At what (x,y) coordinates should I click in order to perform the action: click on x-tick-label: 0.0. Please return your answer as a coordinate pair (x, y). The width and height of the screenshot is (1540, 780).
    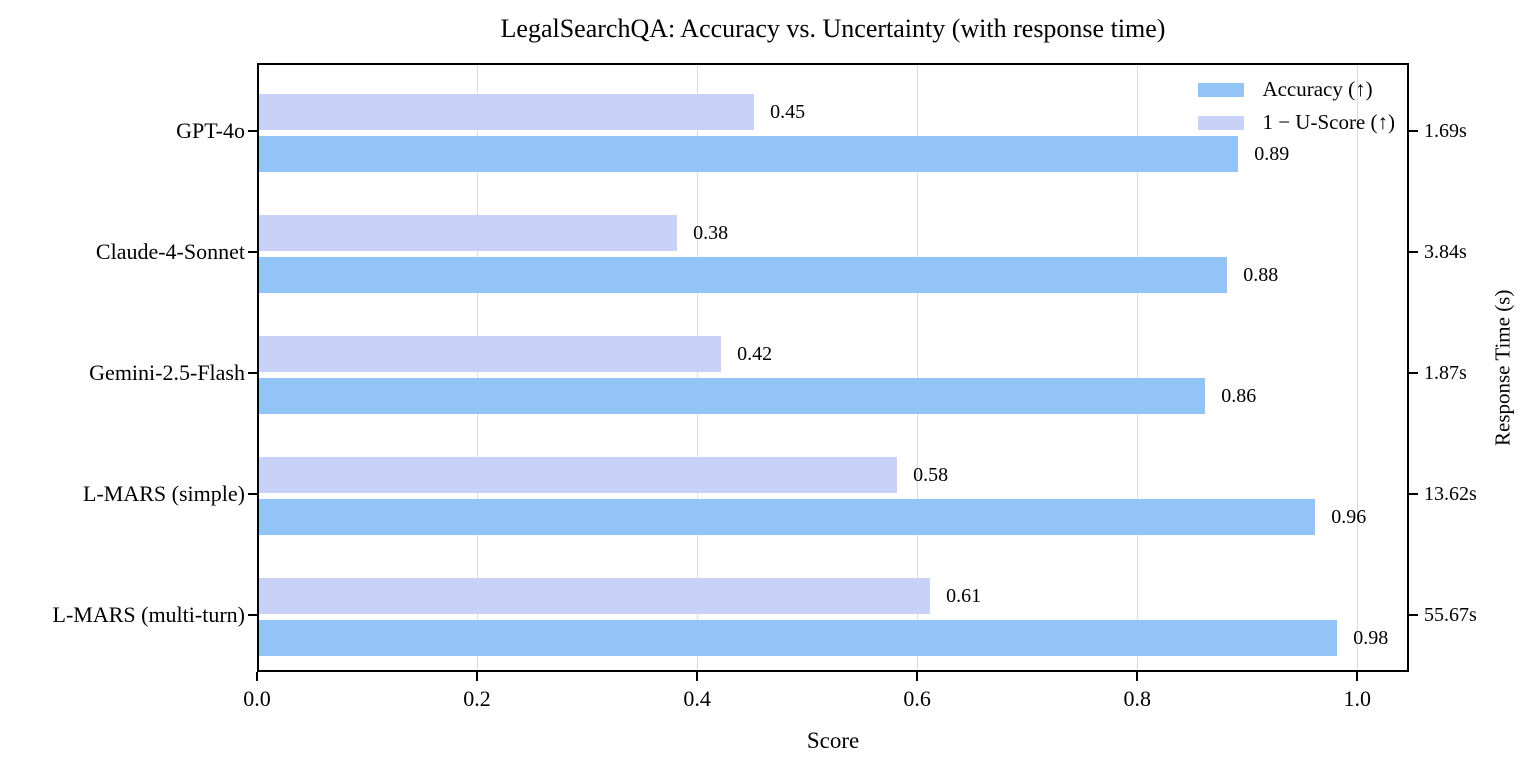
    Looking at the image, I should click on (257, 698).